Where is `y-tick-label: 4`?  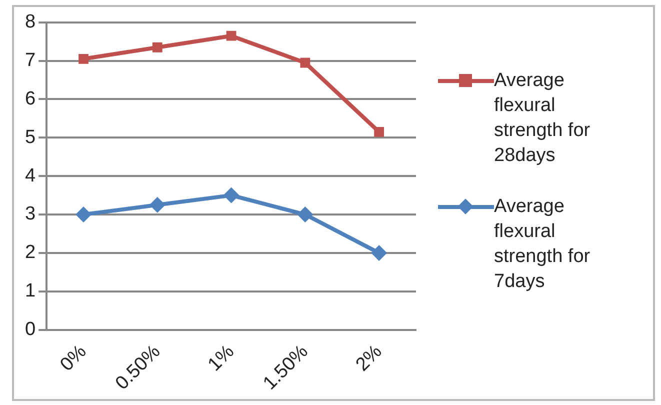 y-tick-label: 4 is located at coordinates (30, 175).